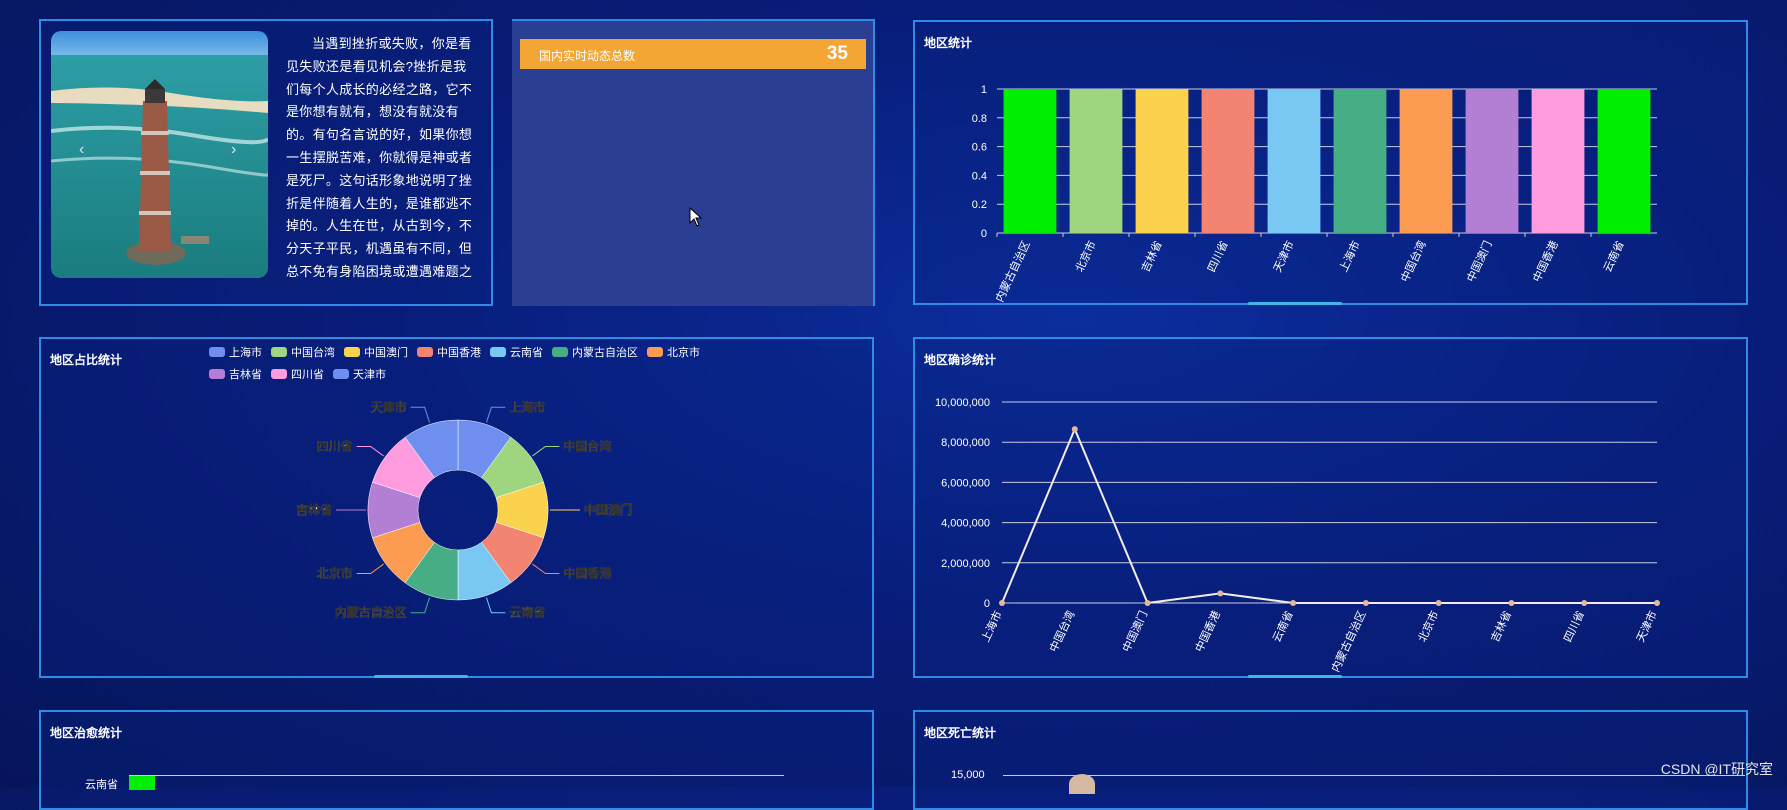 This screenshot has width=1787, height=810. I want to click on mouse-cursor-icon, so click(696, 217).